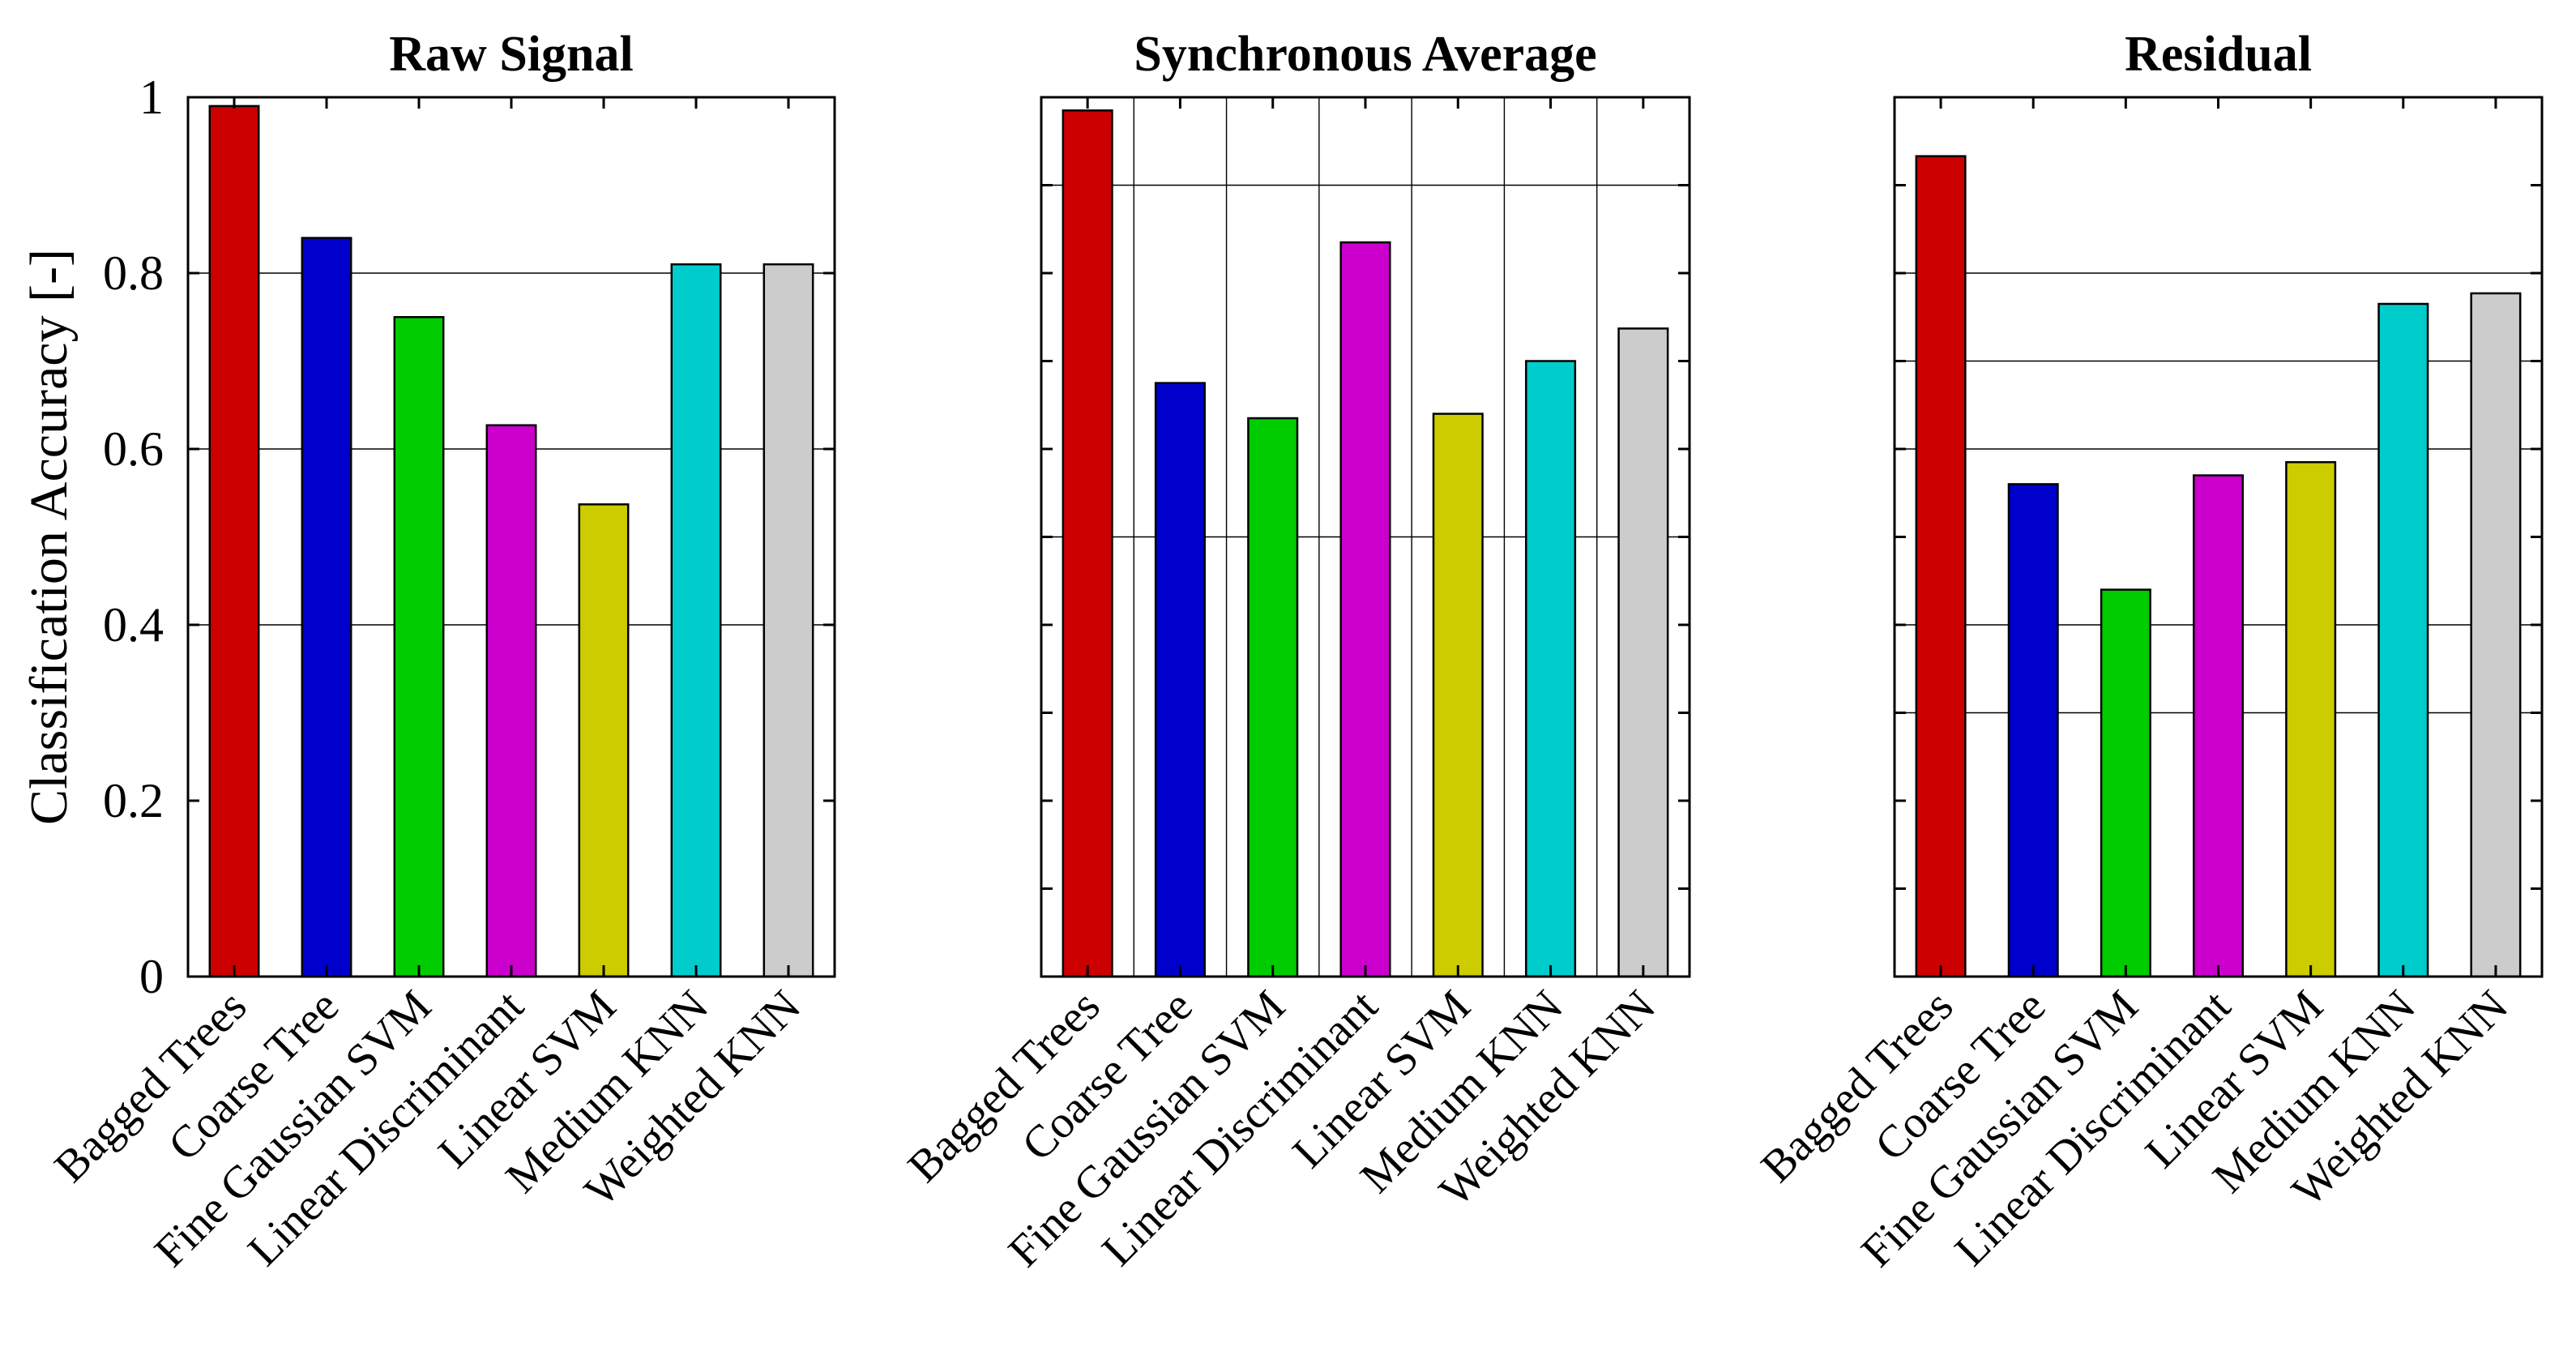 The image size is (2576, 1368). Describe the element at coordinates (133, 625) in the screenshot. I see `y-tick-label: 0.4` at that location.